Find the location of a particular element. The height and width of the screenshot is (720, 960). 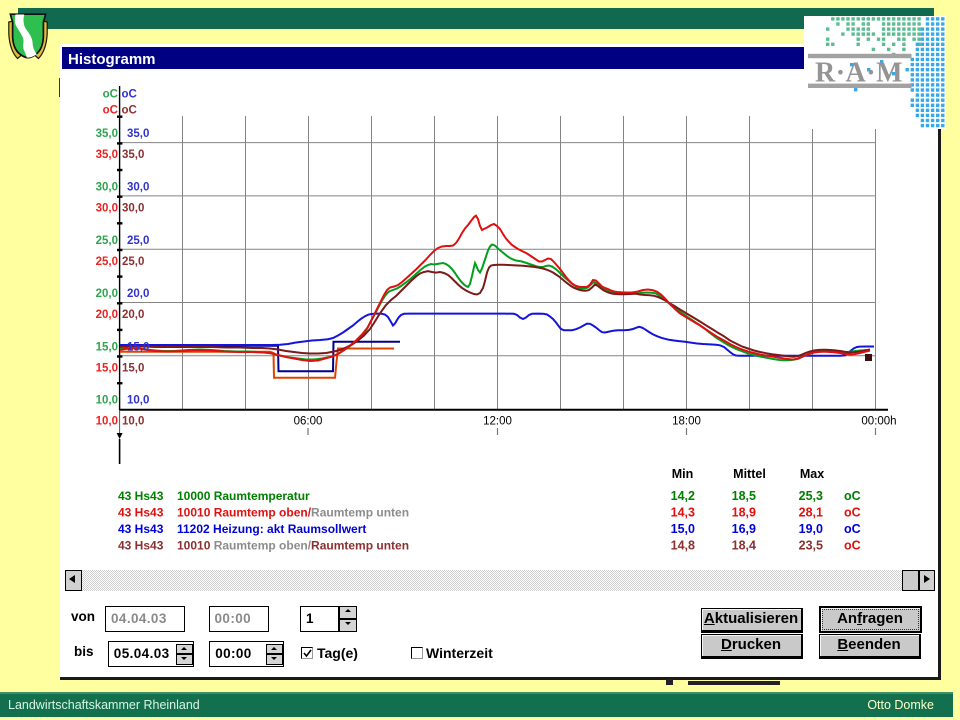

svg-text: 16,9 is located at coordinates (744, 529).